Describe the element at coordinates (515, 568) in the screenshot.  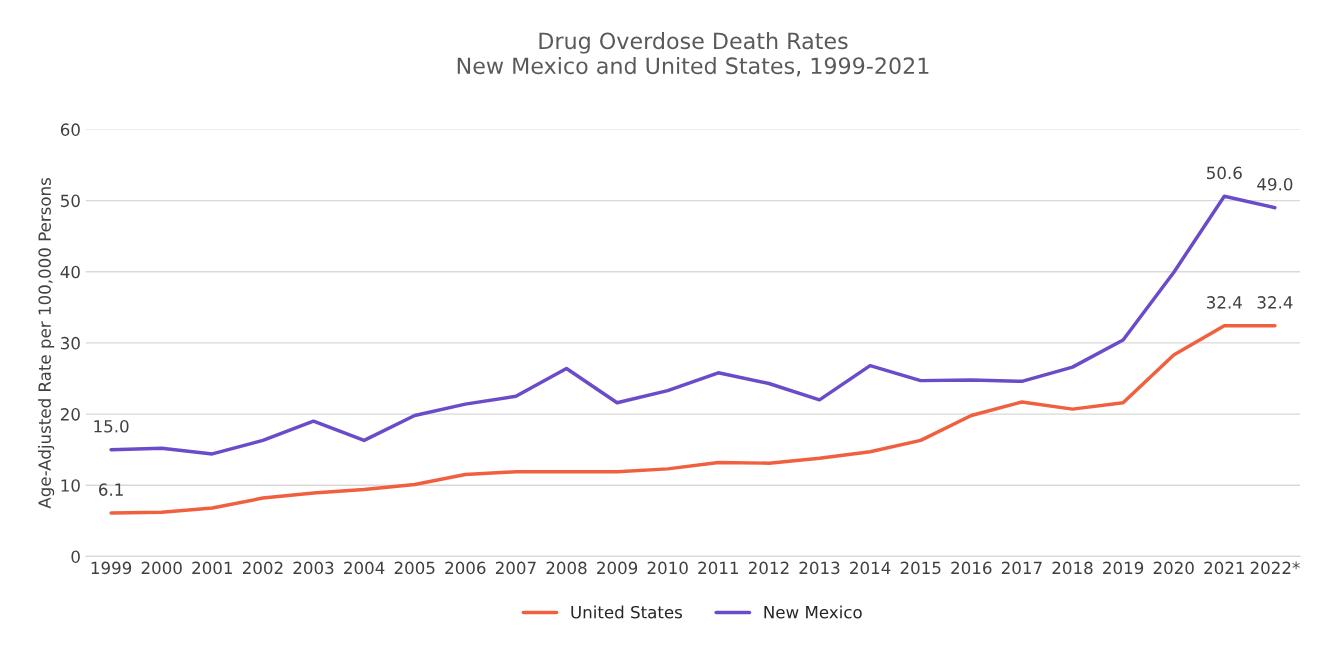
I see `x-tick-label: 2007` at that location.